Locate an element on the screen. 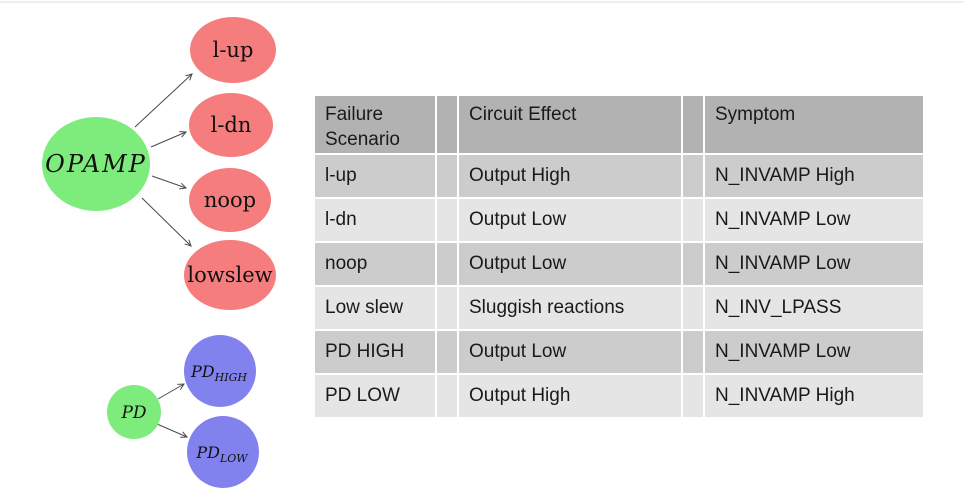 Image resolution: width=964 pixels, height=492 pixels. pd-high-subscript: HIGH is located at coordinates (231, 377).